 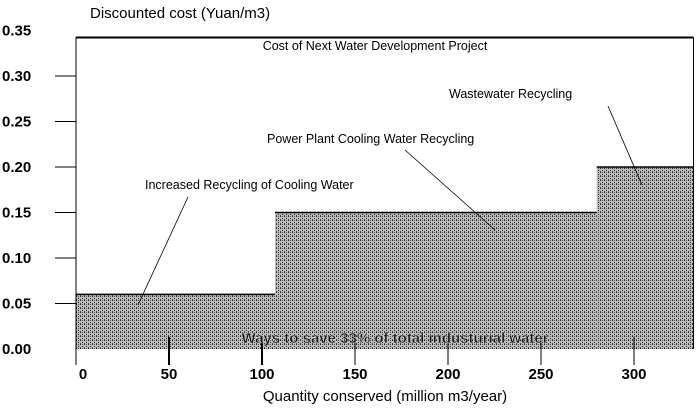 What do you see at coordinates (16, 349) in the screenshot?
I see `y-tick-label: 0.00` at bounding box center [16, 349].